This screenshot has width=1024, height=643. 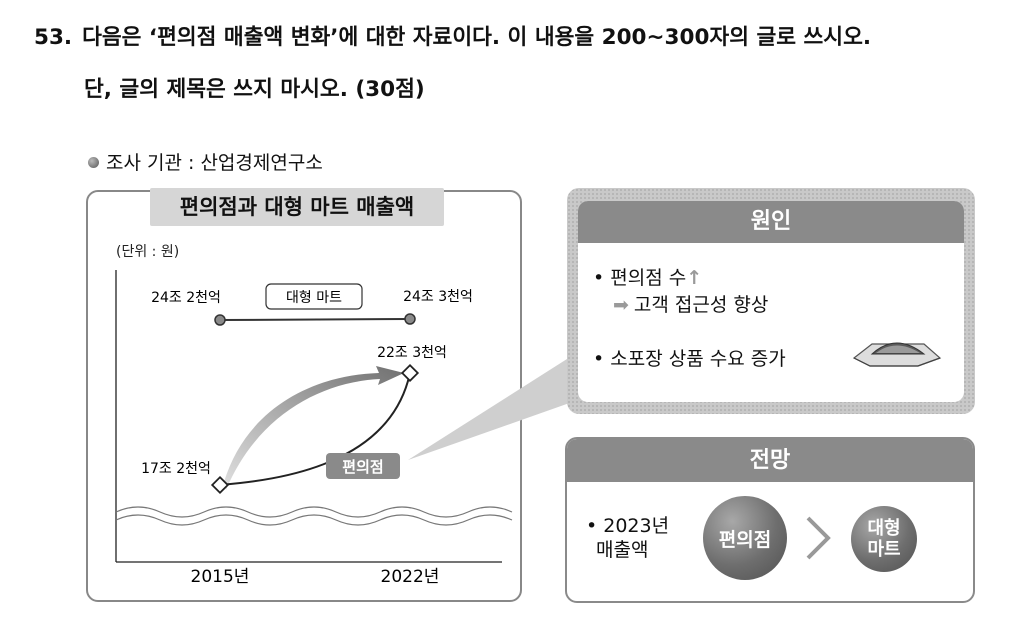 I want to click on data-point-convenience-2022, so click(x=410, y=373).